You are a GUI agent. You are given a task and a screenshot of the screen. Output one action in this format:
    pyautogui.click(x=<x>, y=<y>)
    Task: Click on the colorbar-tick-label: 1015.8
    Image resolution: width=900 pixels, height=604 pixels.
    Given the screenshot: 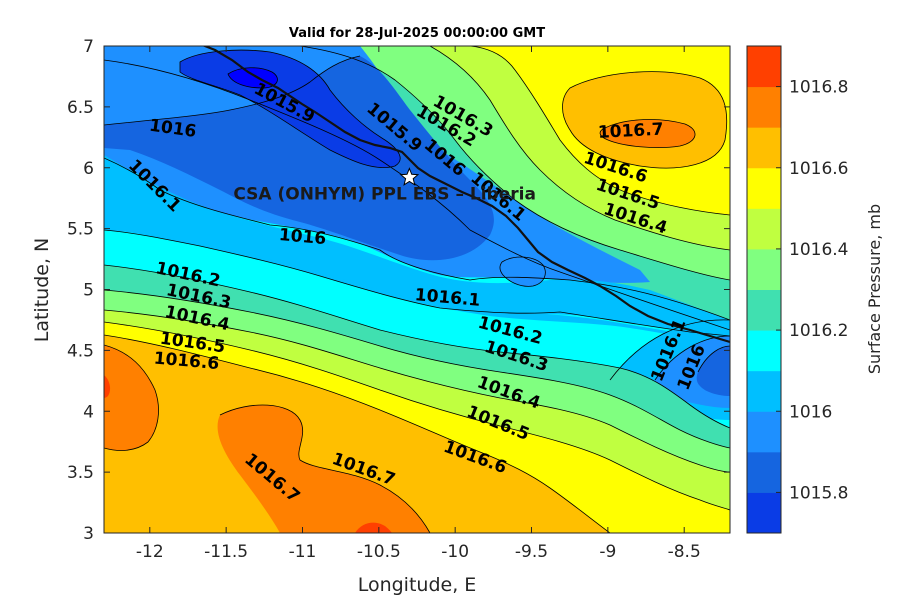 What is the action you would take?
    pyautogui.click(x=818, y=493)
    